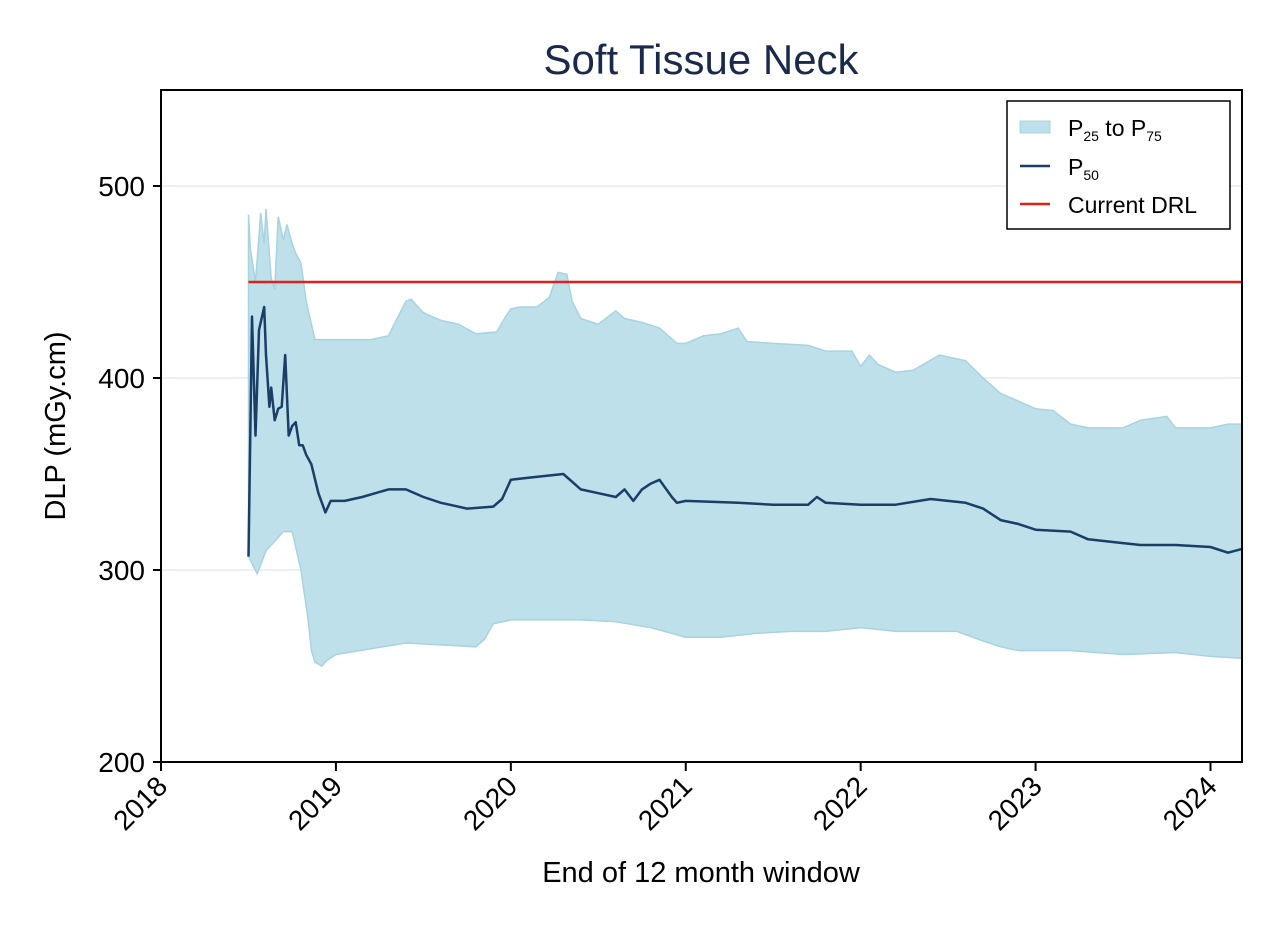 Image resolution: width=1276 pixels, height=928 pixels. I want to click on y-axis-label: DLP (mGy.cm), so click(56, 425).